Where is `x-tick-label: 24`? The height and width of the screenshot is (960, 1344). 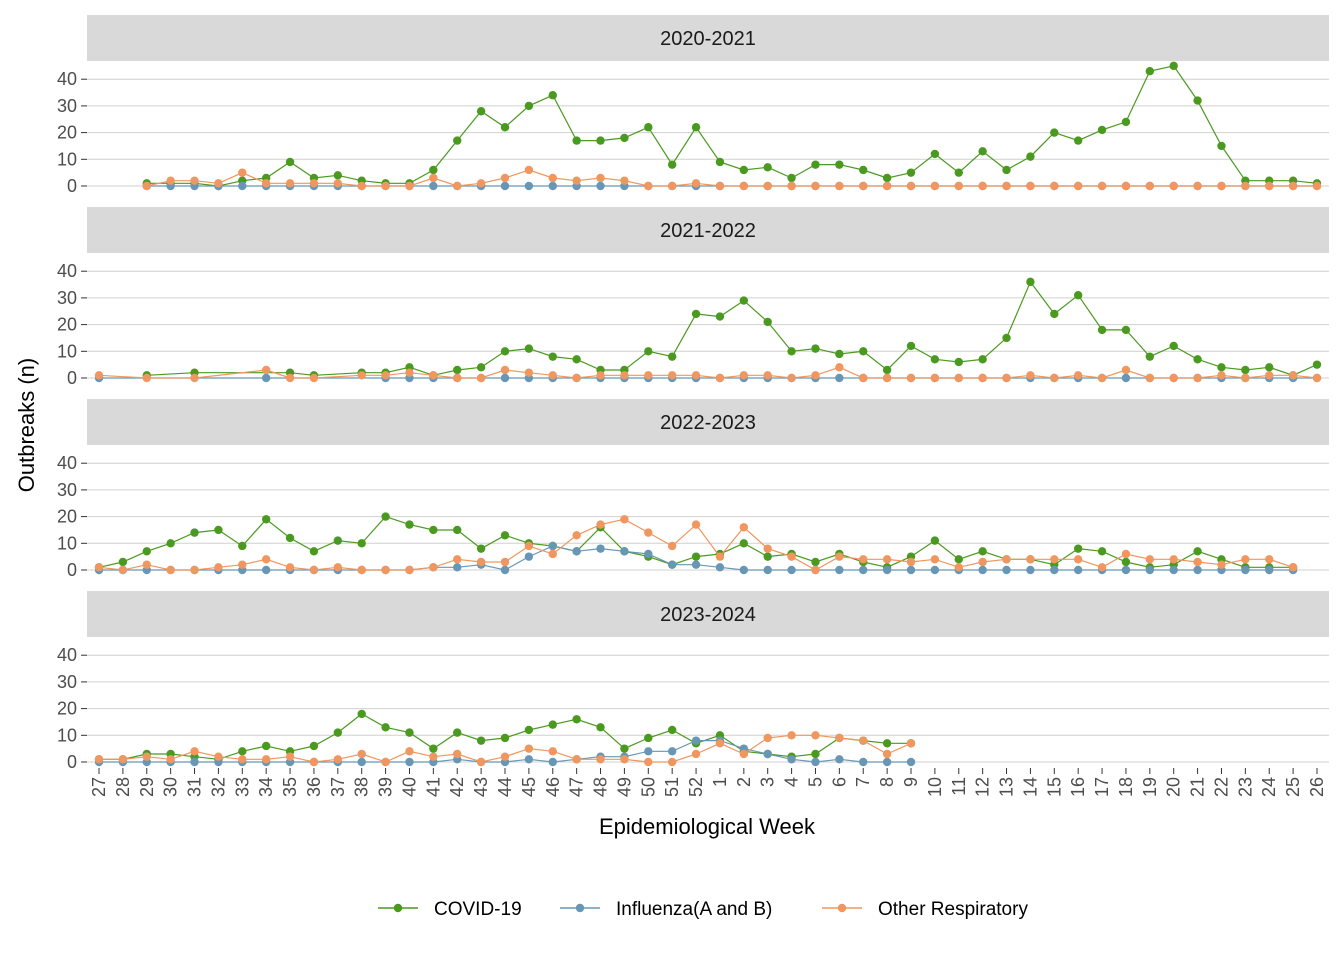 x-tick-label: 24 is located at coordinates (1269, 787).